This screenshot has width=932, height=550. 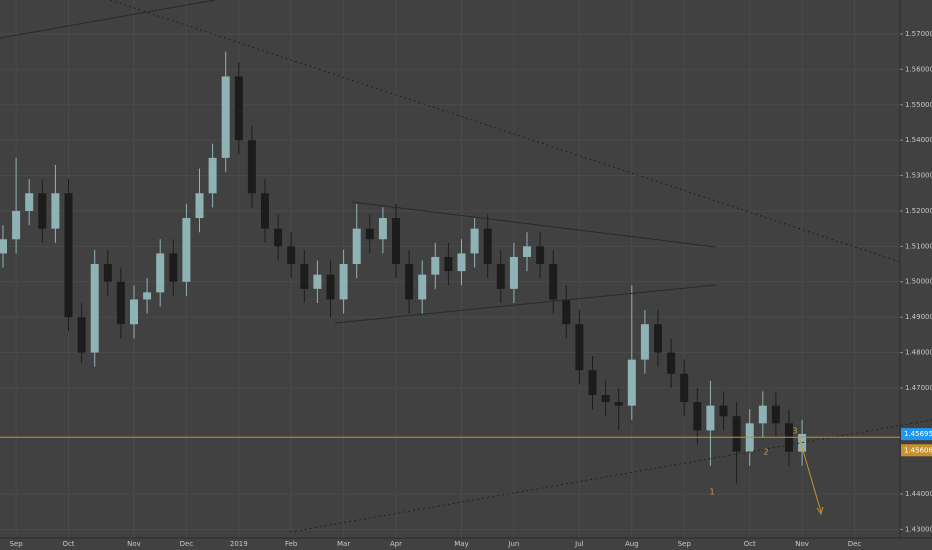 What do you see at coordinates (918, 246) in the screenshot?
I see `y-tick-label: 1.51000` at bounding box center [918, 246].